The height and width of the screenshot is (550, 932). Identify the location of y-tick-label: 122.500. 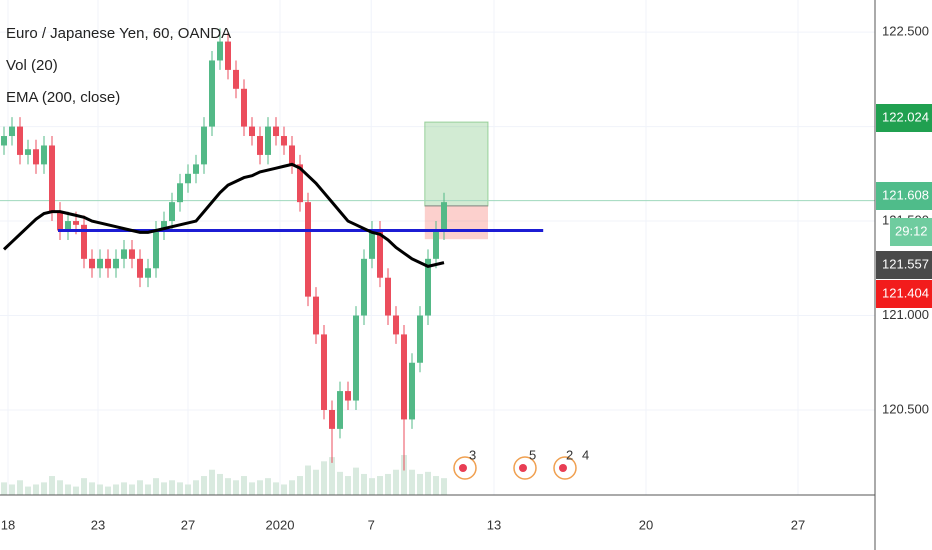
(905, 31).